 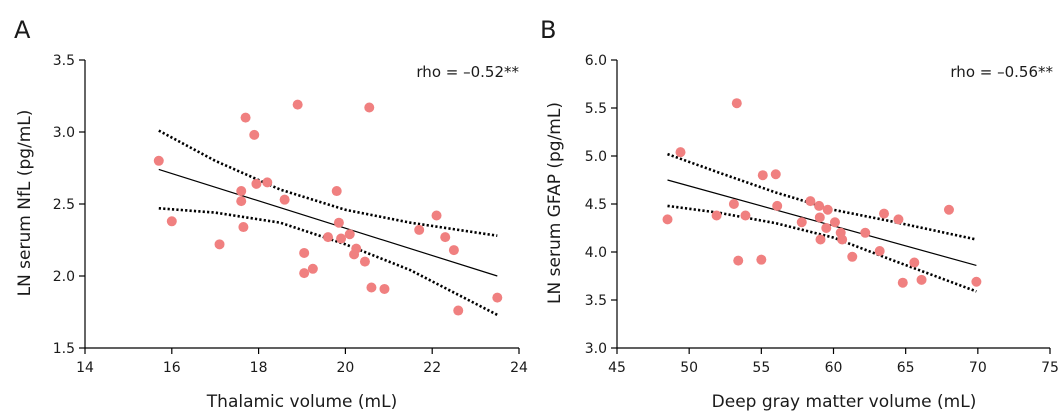 What do you see at coordinates (906, 368) in the screenshot?
I see `panel-b-x-tick-label: 65` at bounding box center [906, 368].